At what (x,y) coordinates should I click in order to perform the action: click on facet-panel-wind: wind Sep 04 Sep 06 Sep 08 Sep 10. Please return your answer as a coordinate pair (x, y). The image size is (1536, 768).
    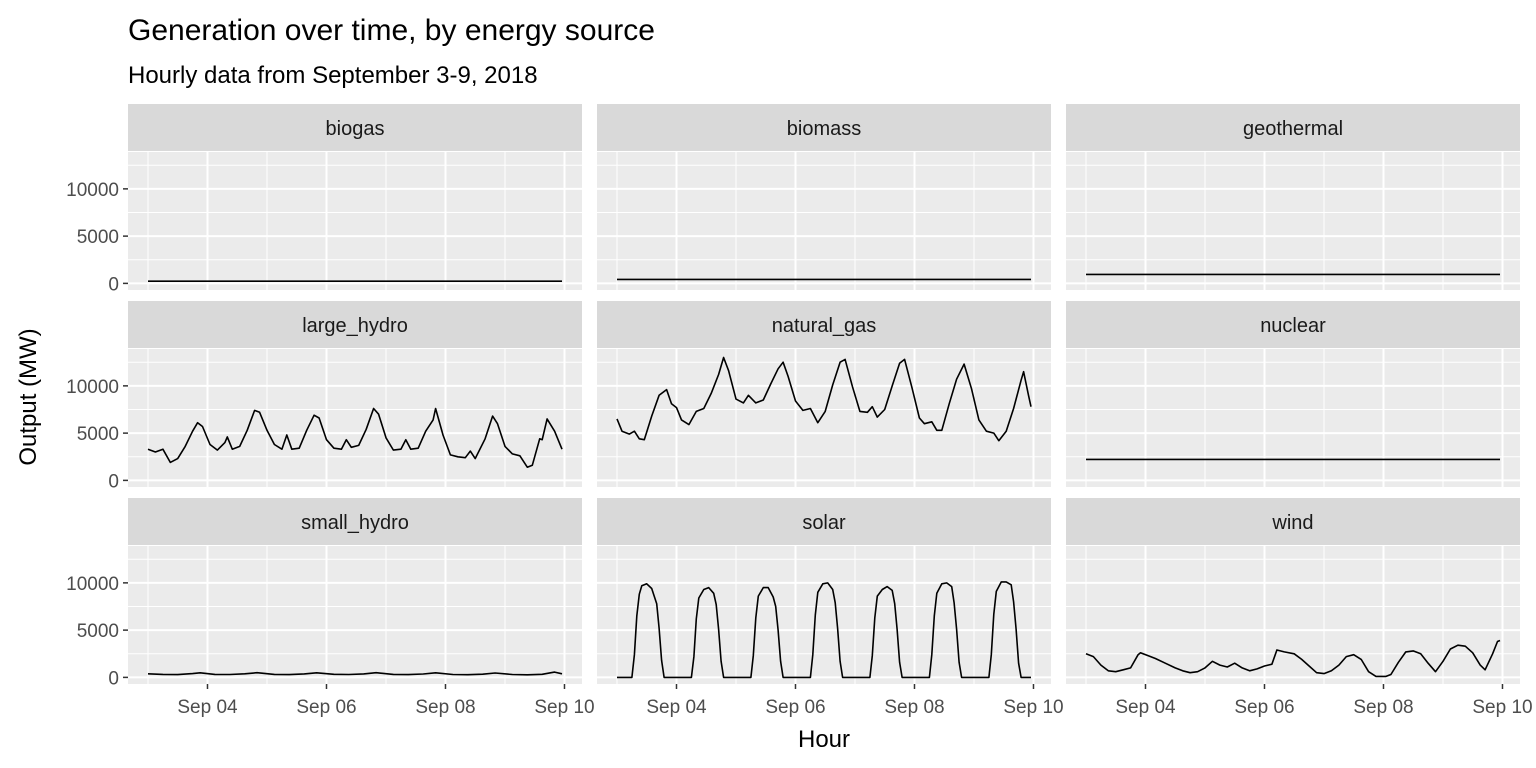
    Looking at the image, I should click on (1299, 608).